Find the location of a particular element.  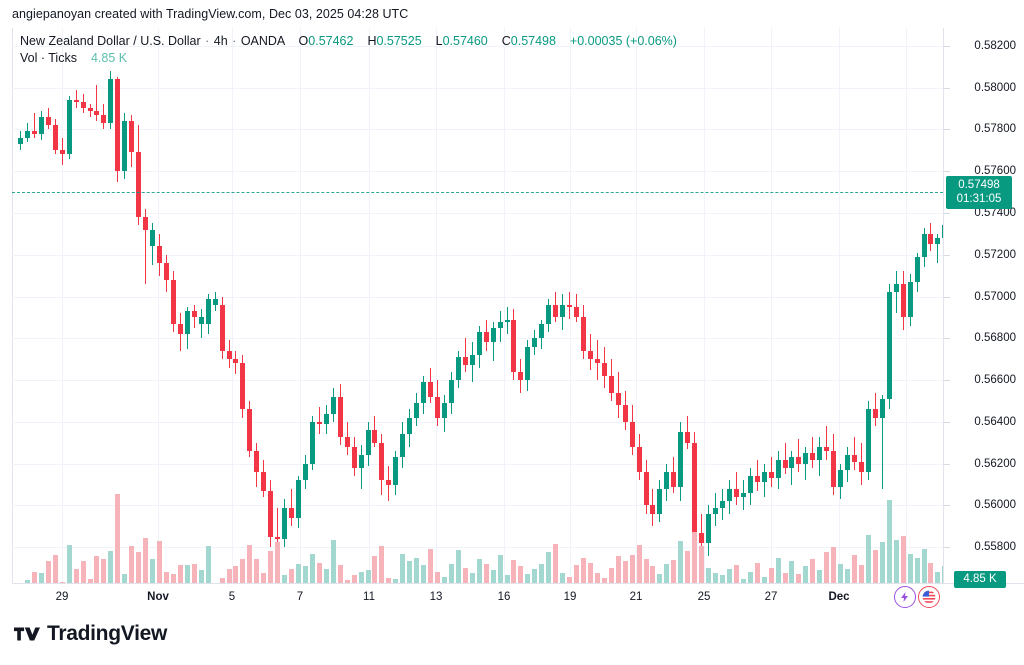

time-axis-tick: 21 is located at coordinates (636, 597).